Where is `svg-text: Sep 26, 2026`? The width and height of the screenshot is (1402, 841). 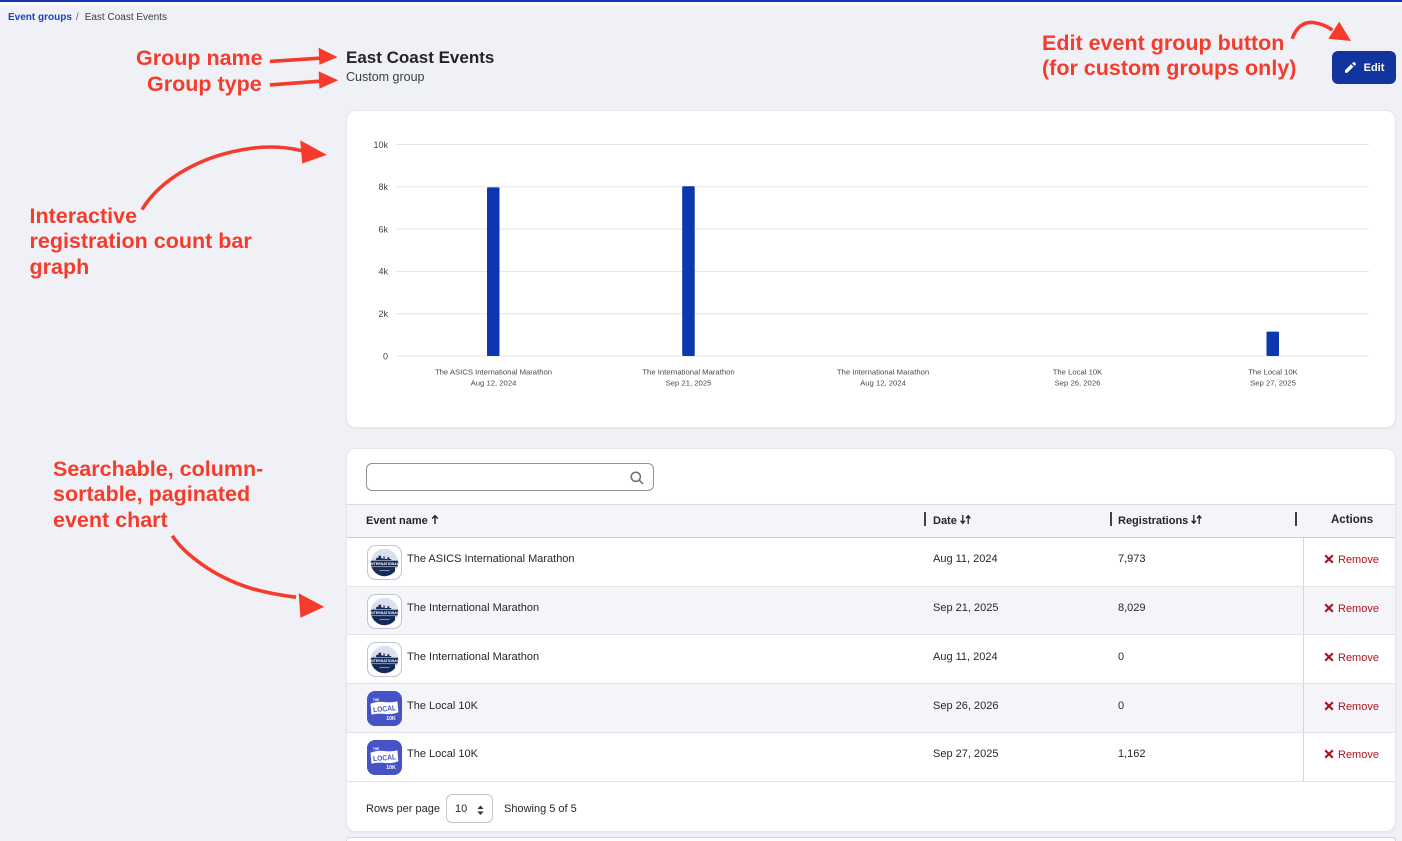
svg-text: Sep 26, 2026 is located at coordinates (1078, 382).